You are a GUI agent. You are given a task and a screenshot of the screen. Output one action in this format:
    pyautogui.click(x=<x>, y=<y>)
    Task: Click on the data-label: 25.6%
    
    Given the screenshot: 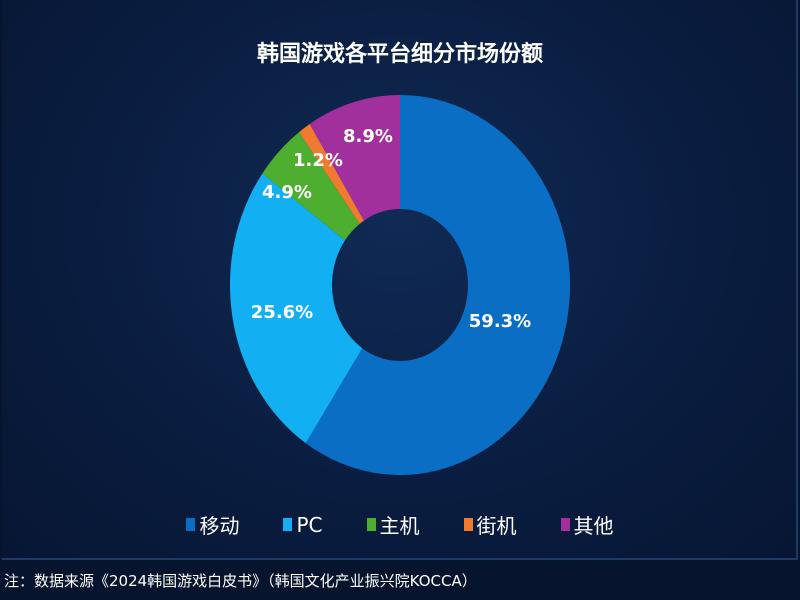 What is the action you would take?
    pyautogui.click(x=282, y=312)
    